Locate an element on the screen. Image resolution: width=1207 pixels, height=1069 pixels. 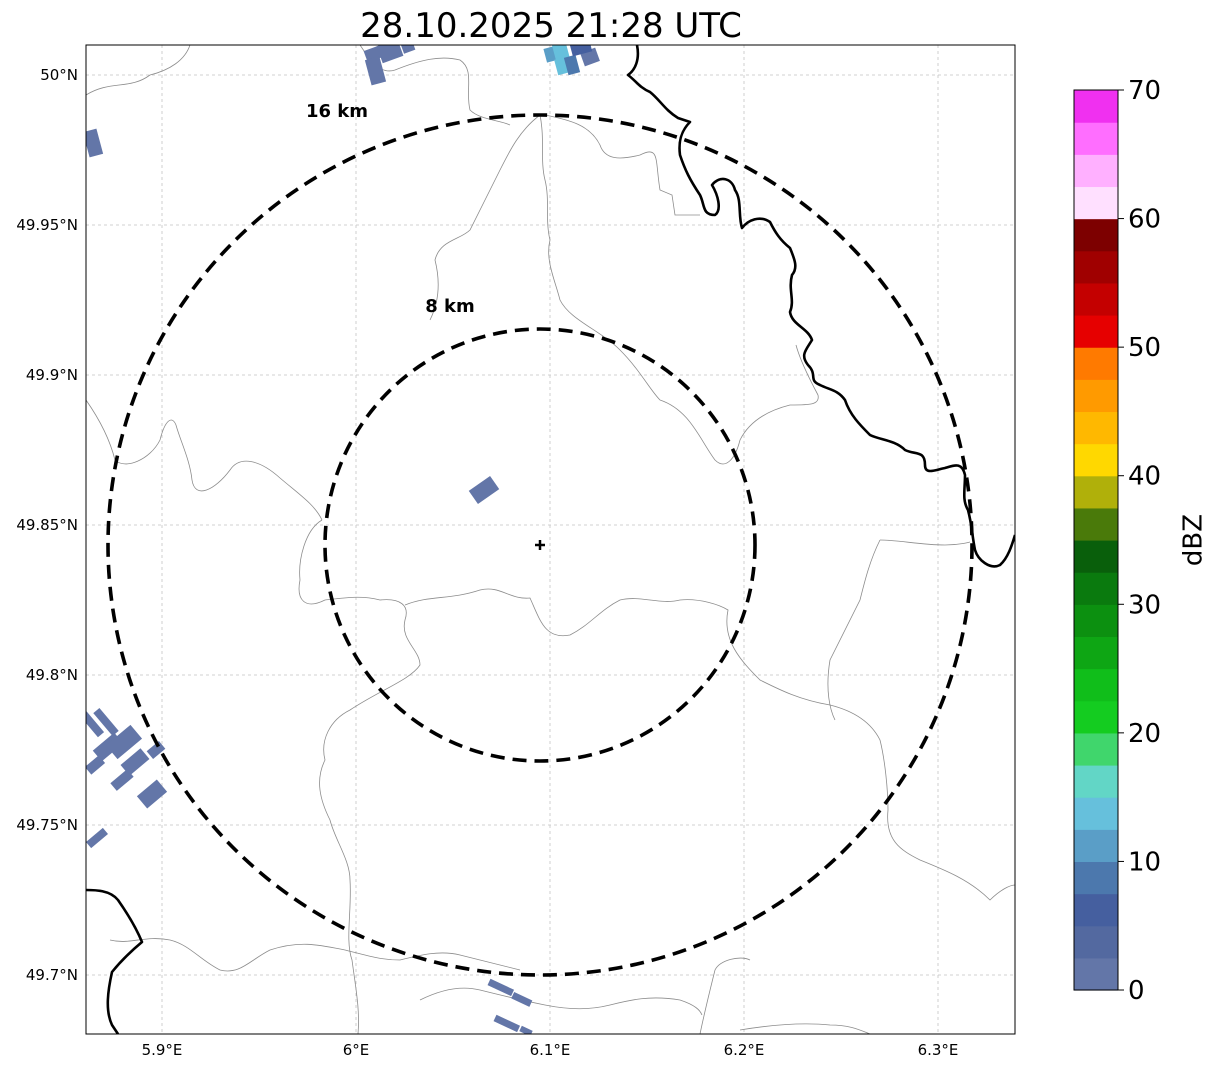
colorbar-label: dBZ is located at coordinates (1193, 540).